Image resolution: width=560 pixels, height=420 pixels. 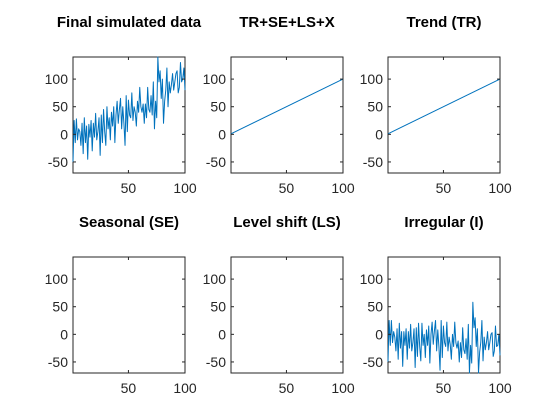 I want to click on subplot-5: -50 0 50 100 50 100 Level shift (LS), so click(x=279, y=305).